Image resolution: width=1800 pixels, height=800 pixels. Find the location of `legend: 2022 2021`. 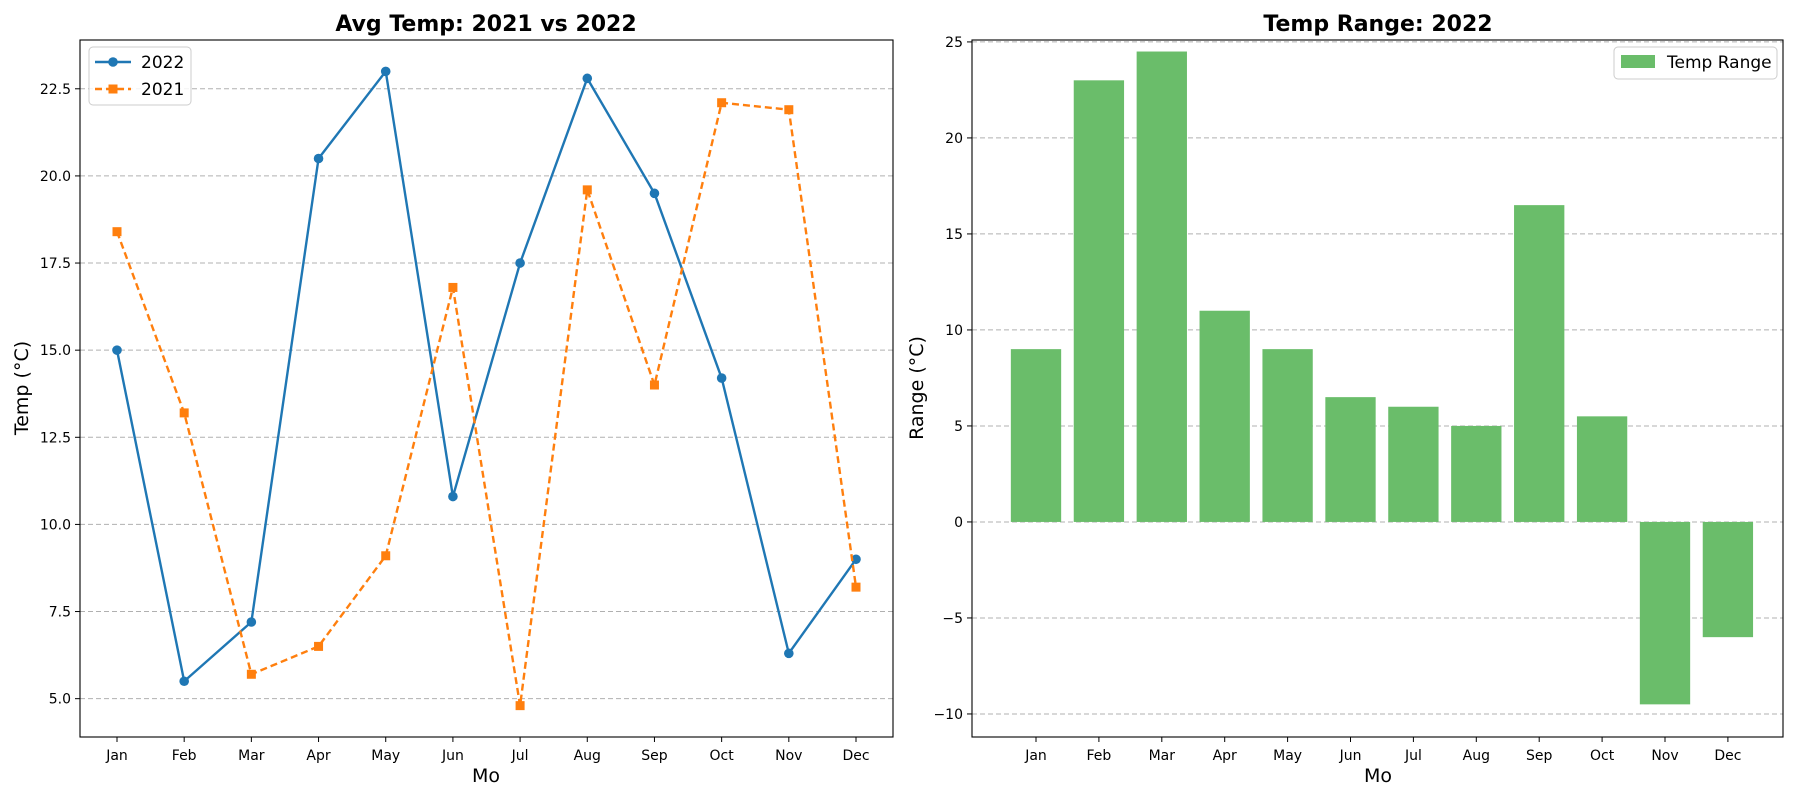

legend: 2022 2021 is located at coordinates (140, 76).